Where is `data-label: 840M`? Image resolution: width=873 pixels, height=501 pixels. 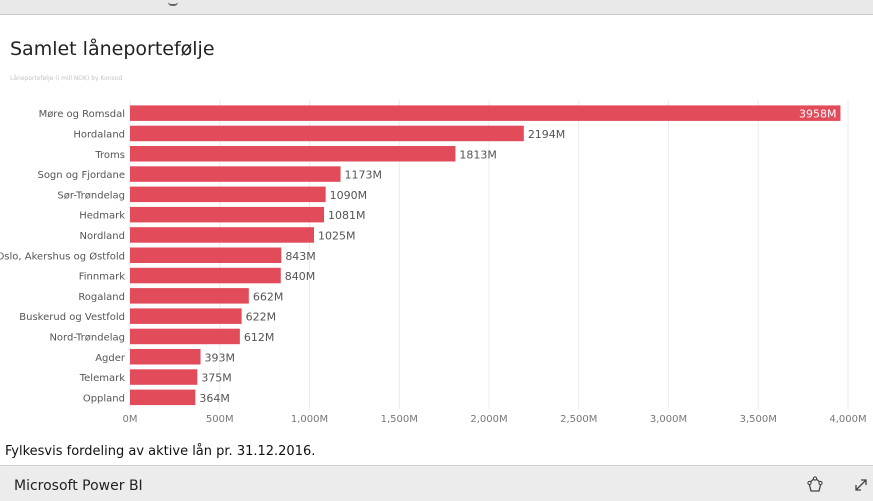 data-label: 840M is located at coordinates (300, 276).